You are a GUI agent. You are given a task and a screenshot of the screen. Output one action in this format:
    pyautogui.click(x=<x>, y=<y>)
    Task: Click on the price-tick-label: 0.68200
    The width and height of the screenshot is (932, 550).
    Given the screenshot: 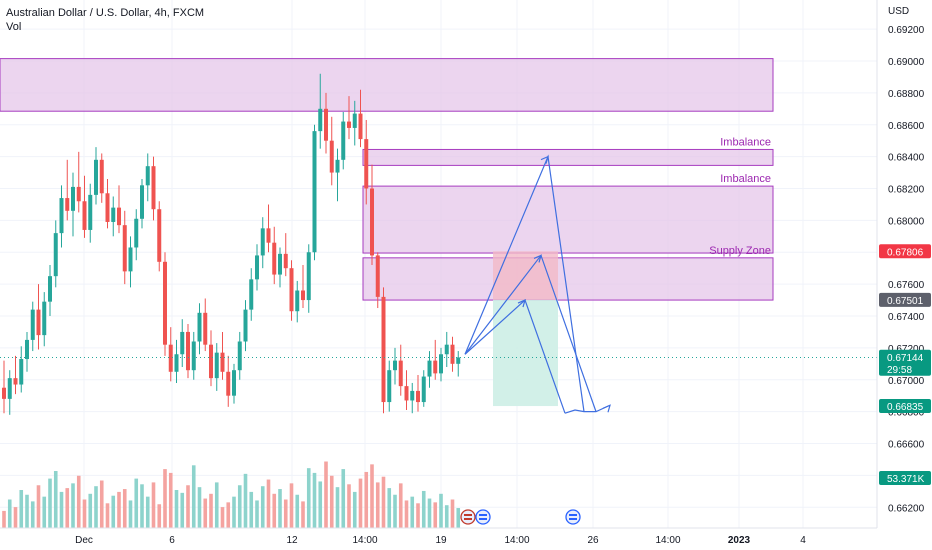 What is the action you would take?
    pyautogui.click(x=906, y=190)
    